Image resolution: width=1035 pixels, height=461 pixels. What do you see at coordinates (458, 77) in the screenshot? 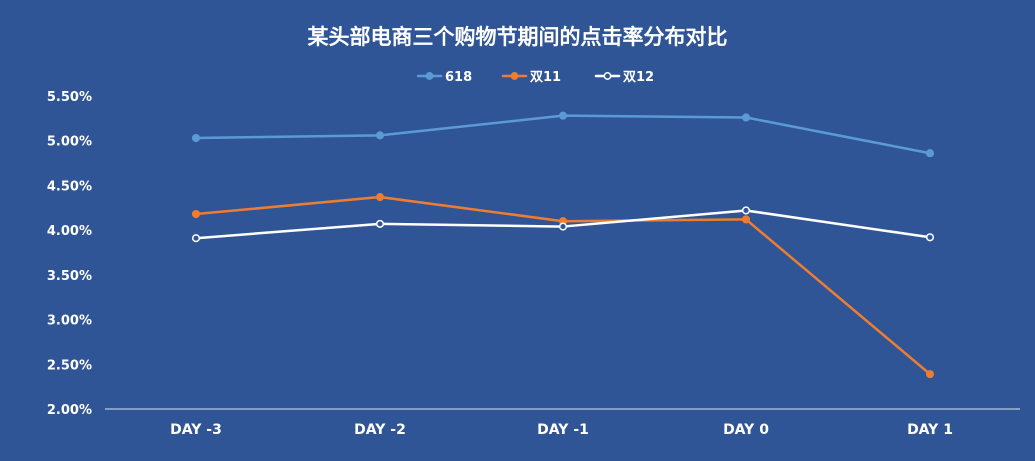
I see `legend-label-618: 618` at bounding box center [458, 77].